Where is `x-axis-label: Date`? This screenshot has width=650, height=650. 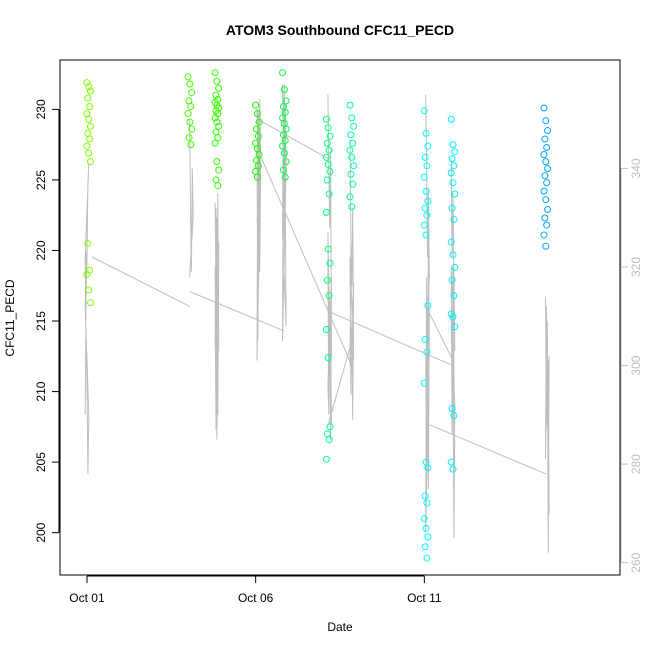
x-axis-label: Date is located at coordinates (340, 627).